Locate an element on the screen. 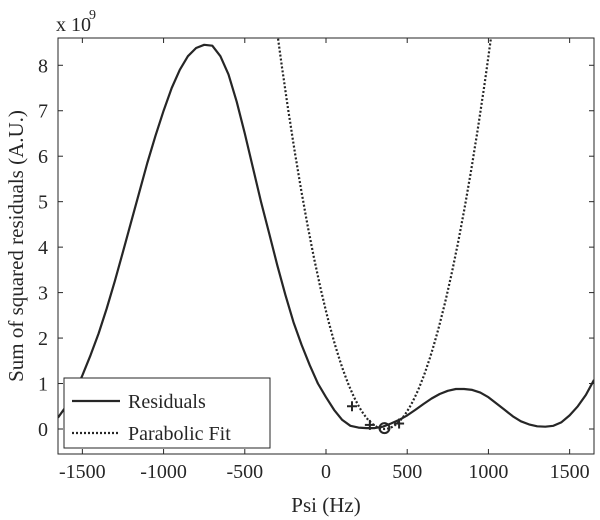  x-tick-label: 1000 is located at coordinates (488, 472).